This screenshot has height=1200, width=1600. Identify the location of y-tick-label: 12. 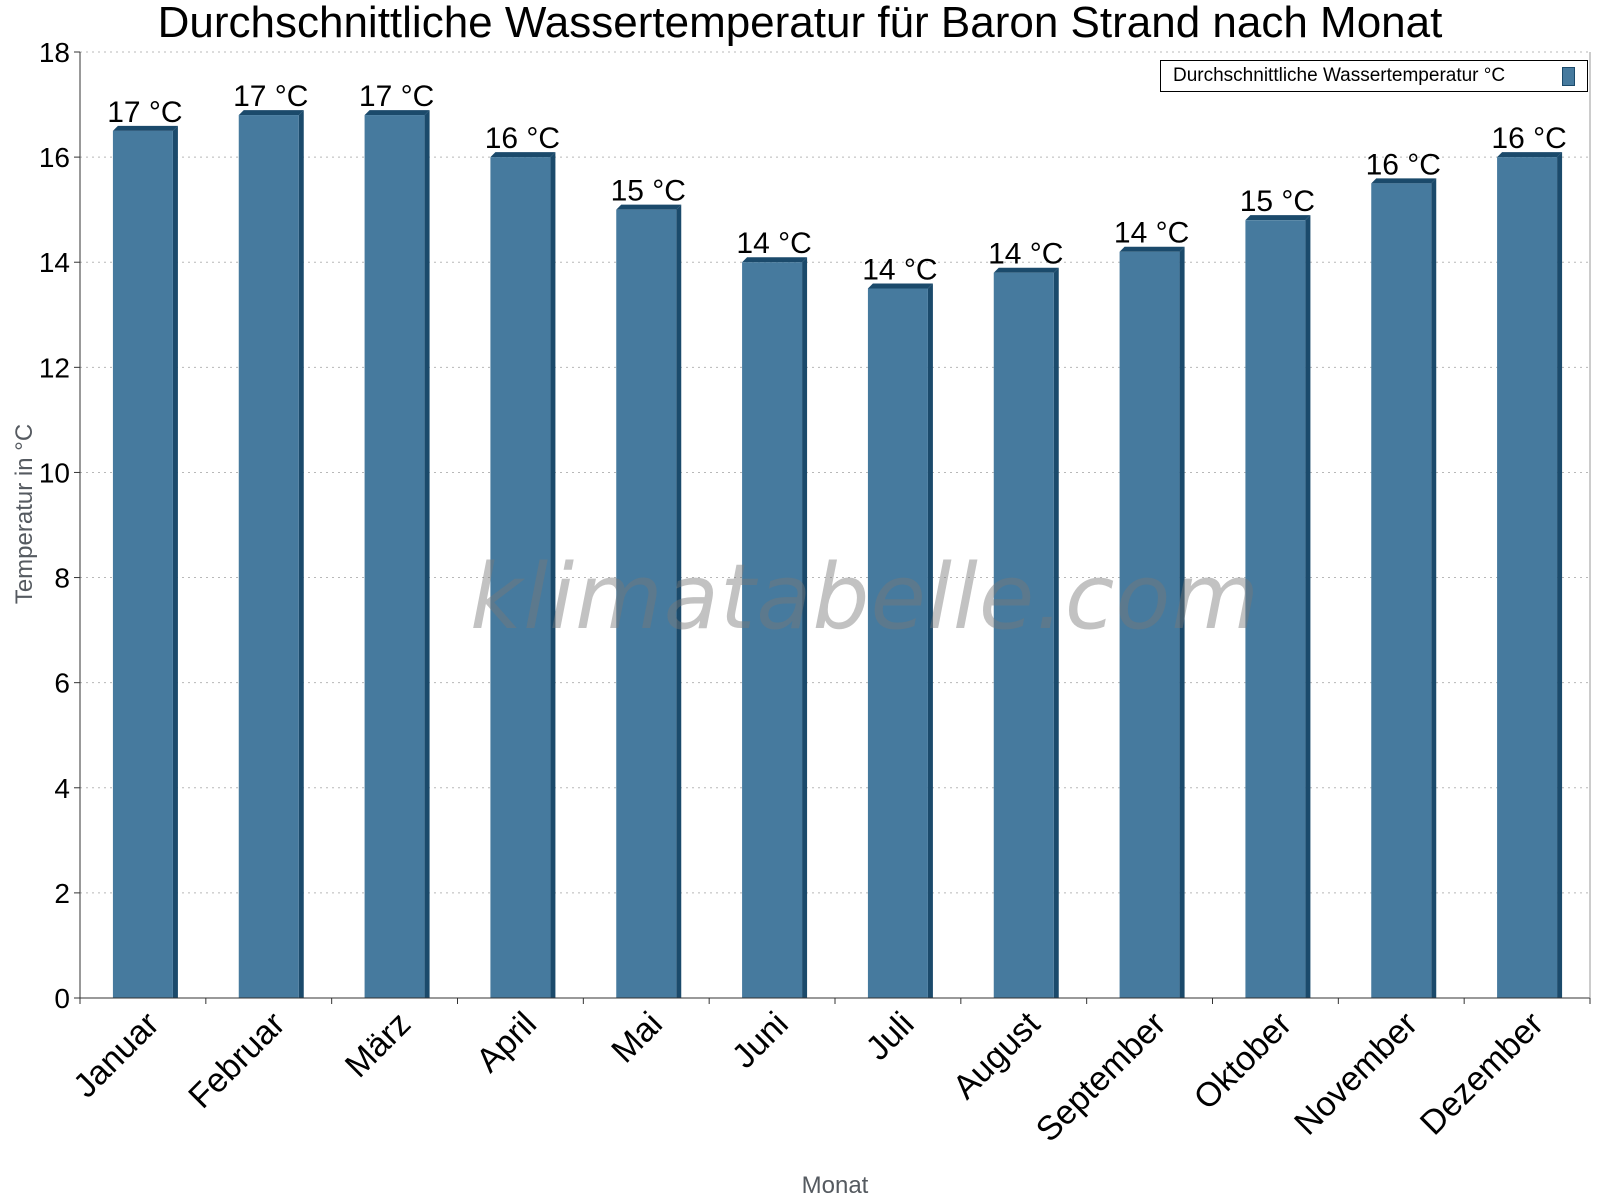
(54, 367).